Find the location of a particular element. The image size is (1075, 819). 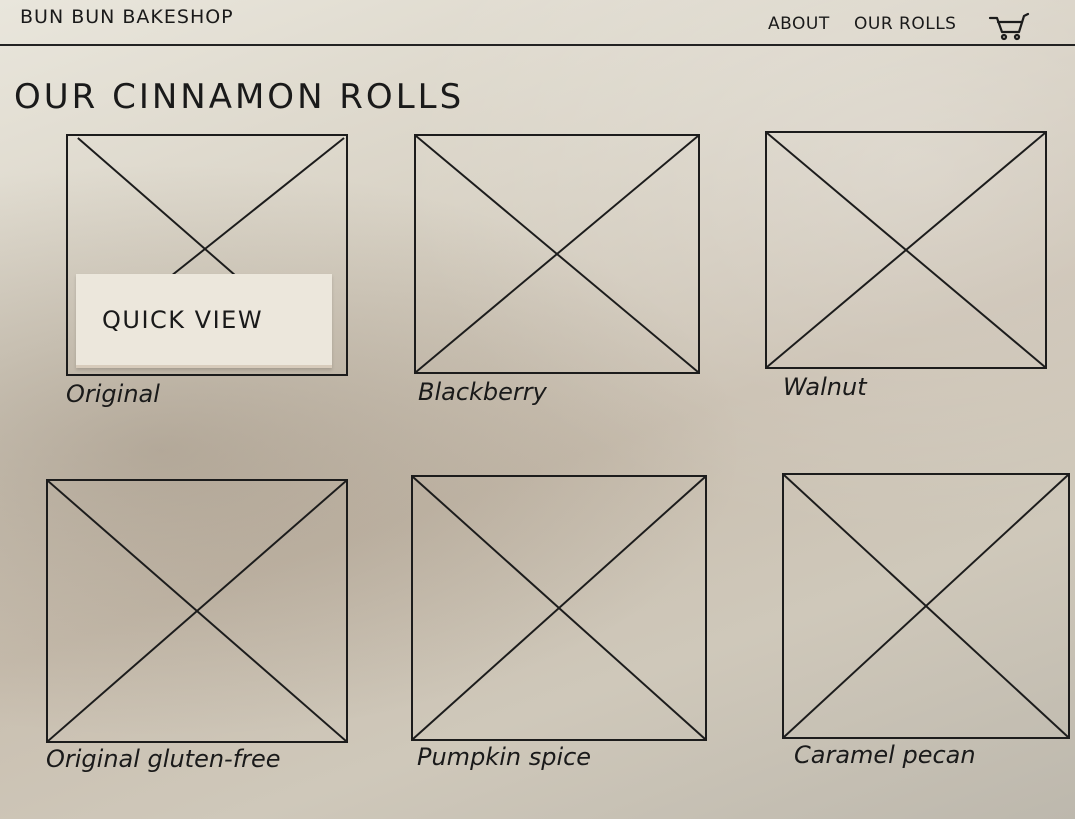

page-title: OUR CINNAMON ROLLS is located at coordinates (239, 96).